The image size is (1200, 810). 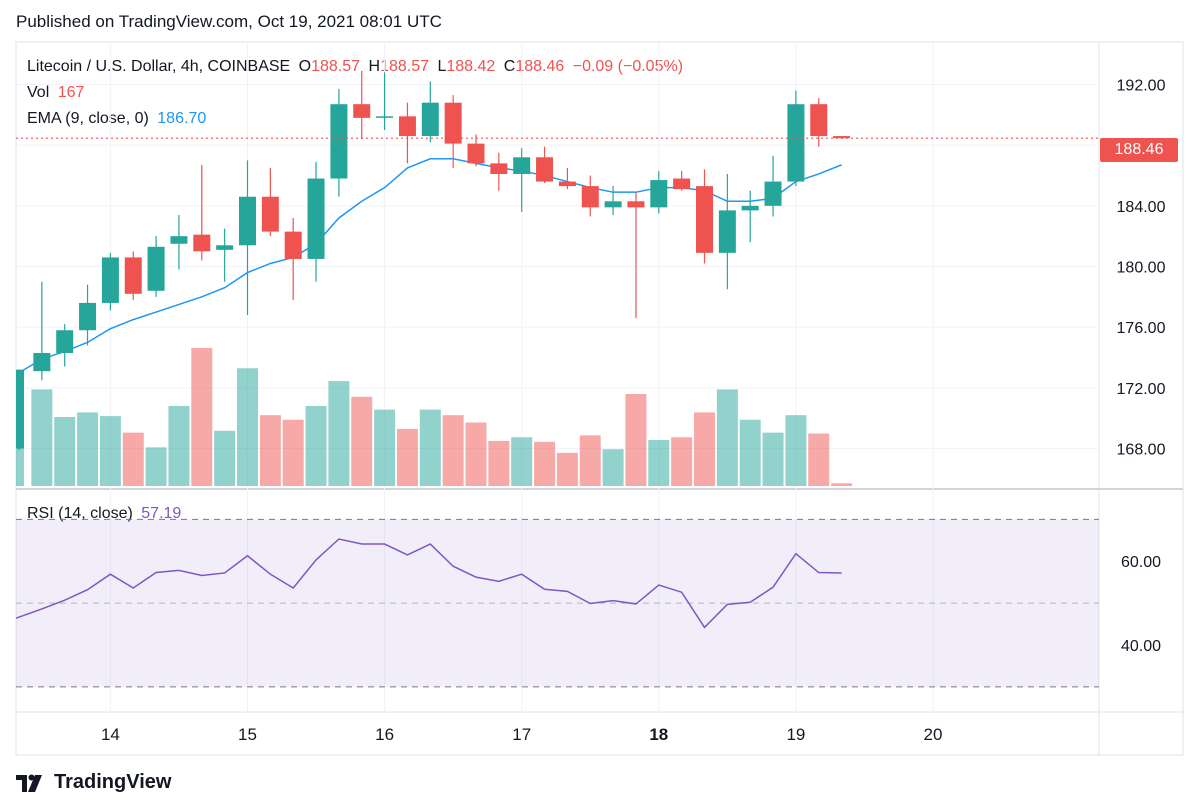 What do you see at coordinates (1139, 150) in the screenshot?
I see `last-price-label: 188.46` at bounding box center [1139, 150].